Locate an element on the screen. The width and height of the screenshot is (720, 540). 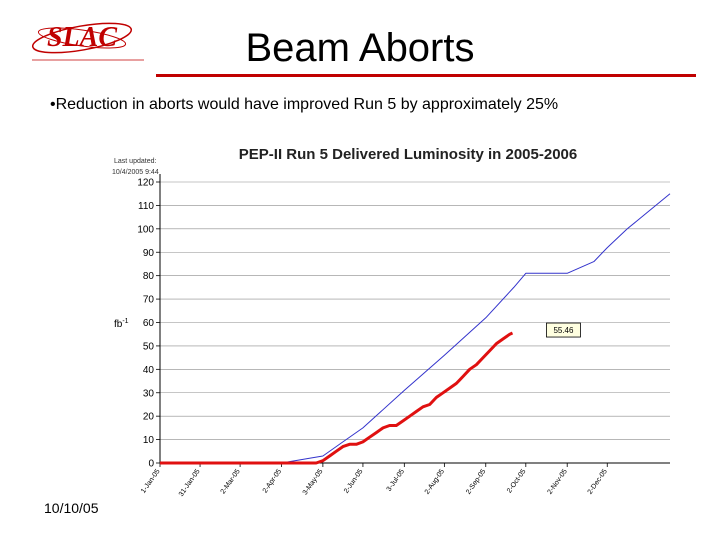
y-tick-label: 120 is located at coordinates (145, 183).